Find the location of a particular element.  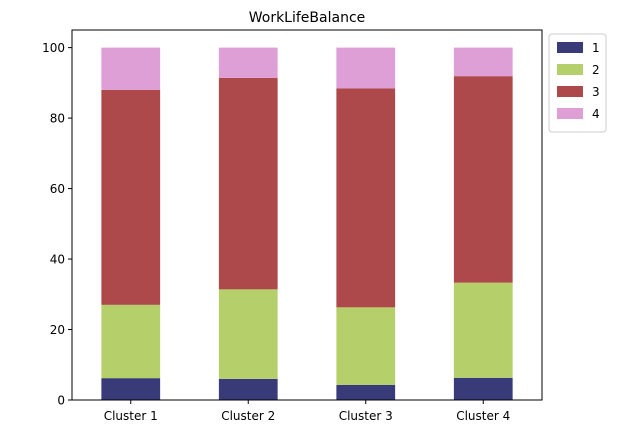

legend-label-2: 2 is located at coordinates (596, 70).